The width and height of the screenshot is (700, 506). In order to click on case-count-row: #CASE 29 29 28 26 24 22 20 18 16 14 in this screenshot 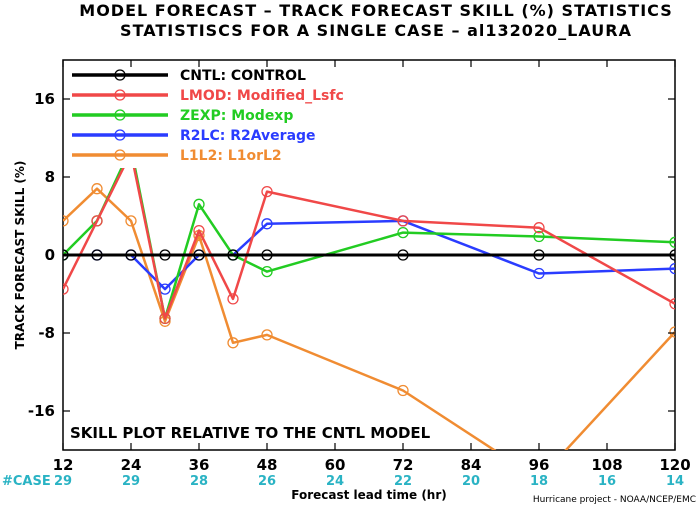, I will do `click(343, 481)`.